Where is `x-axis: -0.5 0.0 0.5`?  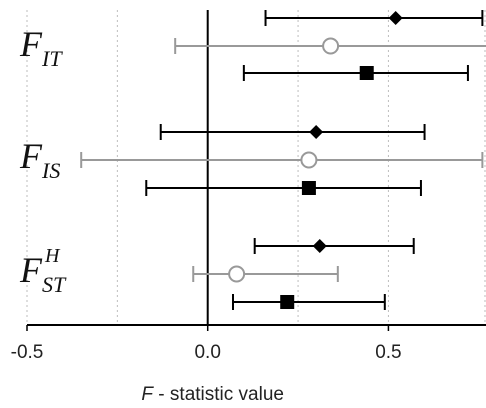 x-axis: -0.5 0.0 0.5 is located at coordinates (248, 343).